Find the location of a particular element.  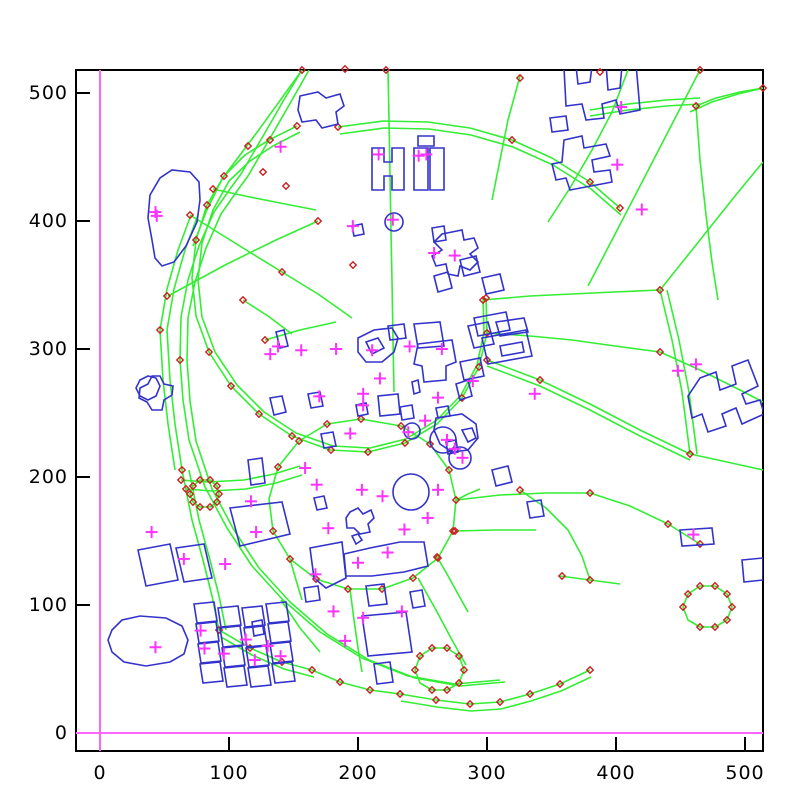

y-tick-label-300: 300 is located at coordinates (48, 349).